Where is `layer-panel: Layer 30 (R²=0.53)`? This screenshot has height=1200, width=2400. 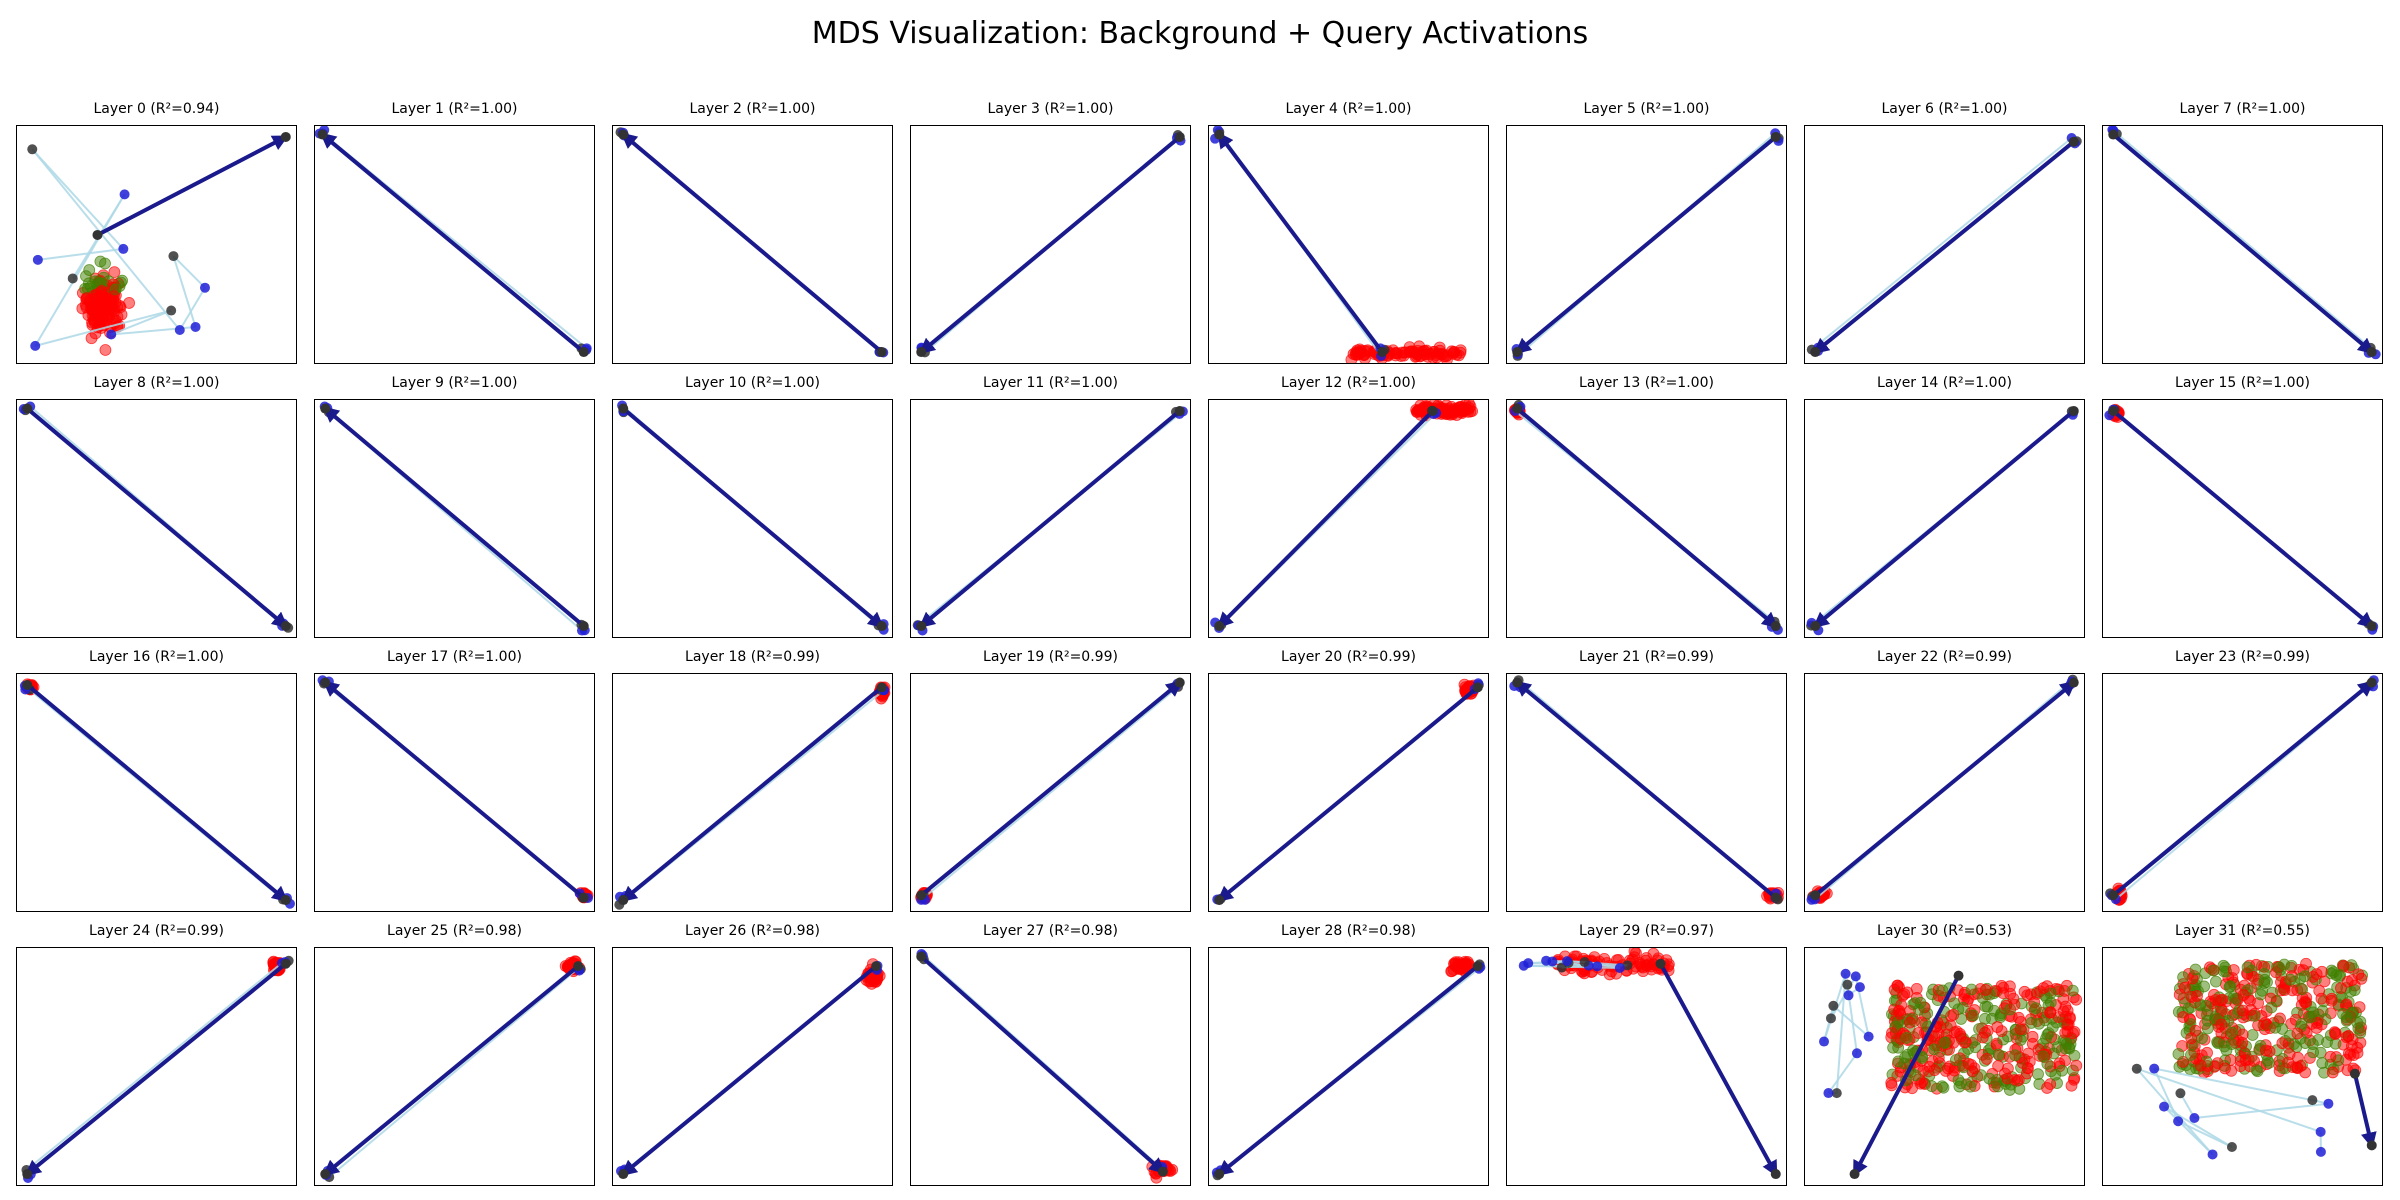
layer-panel: Layer 30 (R²=0.53) is located at coordinates (1944, 1054).